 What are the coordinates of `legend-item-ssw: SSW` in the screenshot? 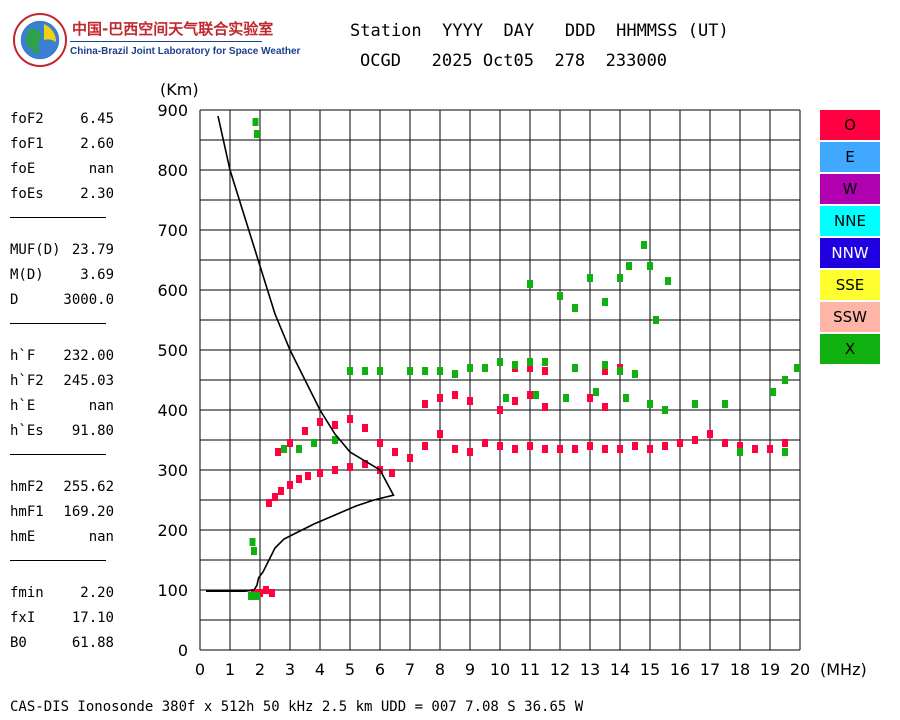 It's located at (850, 317).